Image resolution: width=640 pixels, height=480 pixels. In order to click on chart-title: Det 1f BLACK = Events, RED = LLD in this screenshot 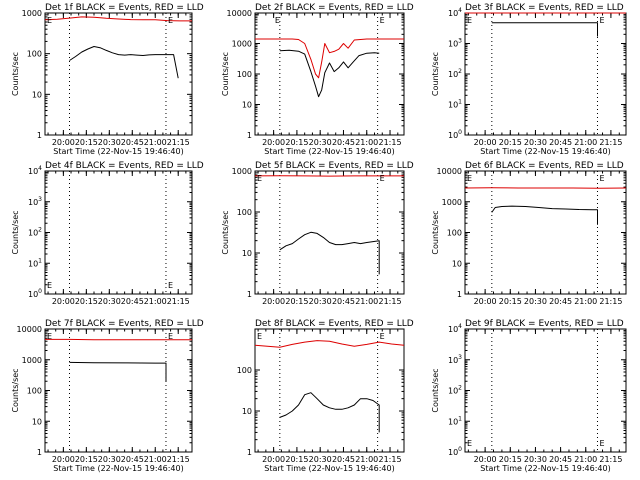, I will do `click(124, 8)`.